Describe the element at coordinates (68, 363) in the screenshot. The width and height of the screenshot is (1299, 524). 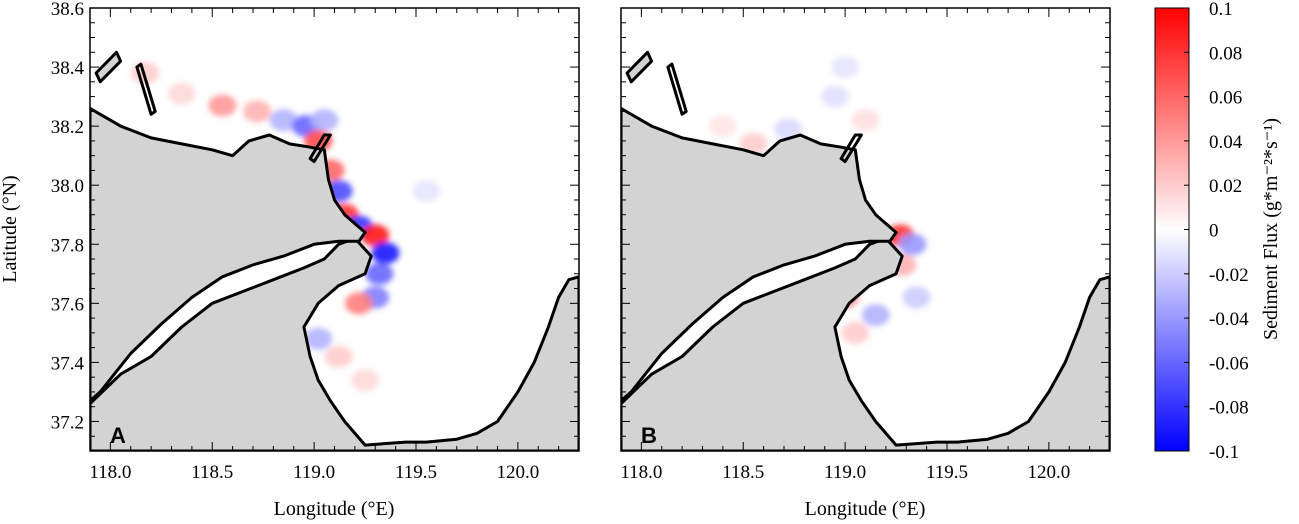
I see `y-tick-label: 37.4` at that location.